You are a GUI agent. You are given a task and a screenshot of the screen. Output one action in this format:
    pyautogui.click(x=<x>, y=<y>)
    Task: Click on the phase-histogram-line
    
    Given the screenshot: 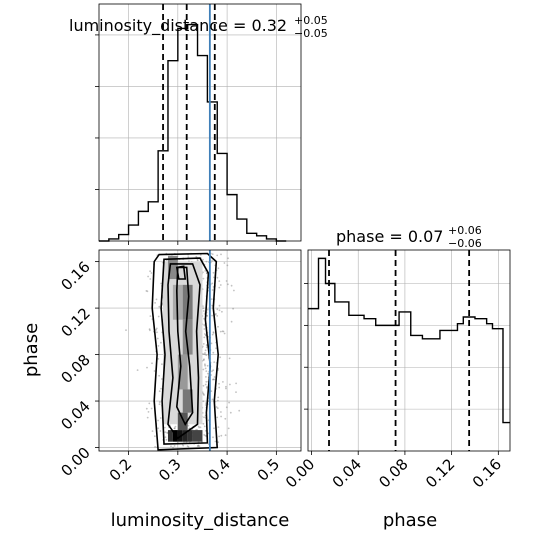 What is the action you would take?
    pyautogui.click(x=409, y=340)
    